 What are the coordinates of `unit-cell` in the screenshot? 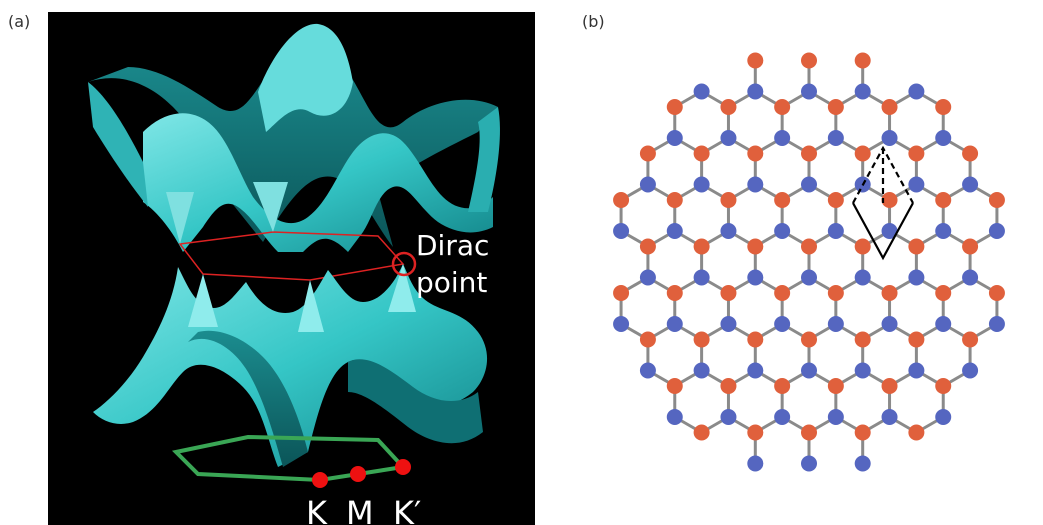 It's located at (883, 203).